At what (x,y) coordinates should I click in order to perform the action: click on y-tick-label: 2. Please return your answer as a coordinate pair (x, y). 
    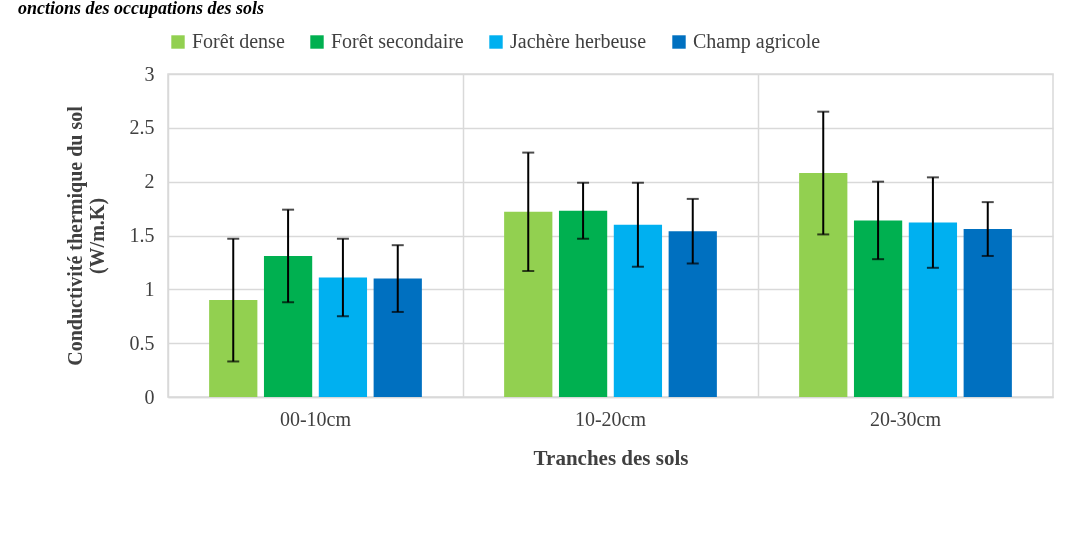
    Looking at the image, I should click on (149, 181).